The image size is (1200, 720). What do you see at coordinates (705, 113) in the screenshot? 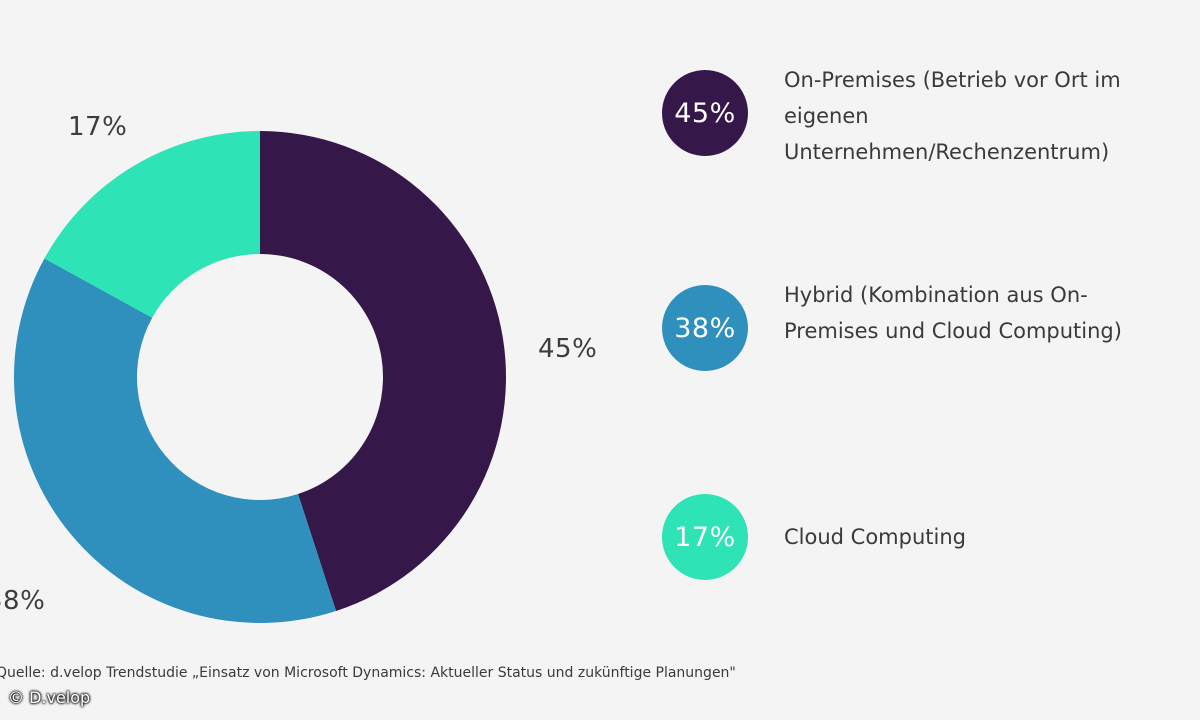
I see `legend-badge-on-premises: 45%` at bounding box center [705, 113].